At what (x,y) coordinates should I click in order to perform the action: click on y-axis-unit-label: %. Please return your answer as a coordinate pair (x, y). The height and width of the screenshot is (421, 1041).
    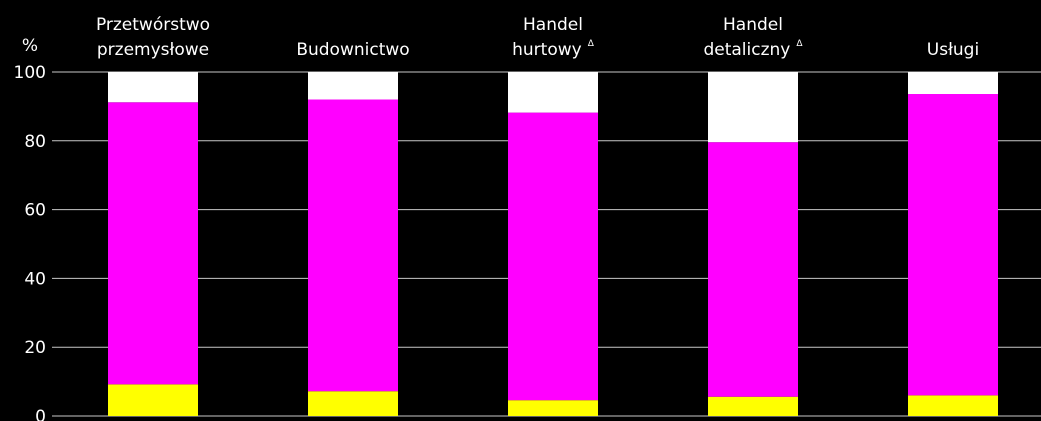
    Looking at the image, I should click on (30, 46).